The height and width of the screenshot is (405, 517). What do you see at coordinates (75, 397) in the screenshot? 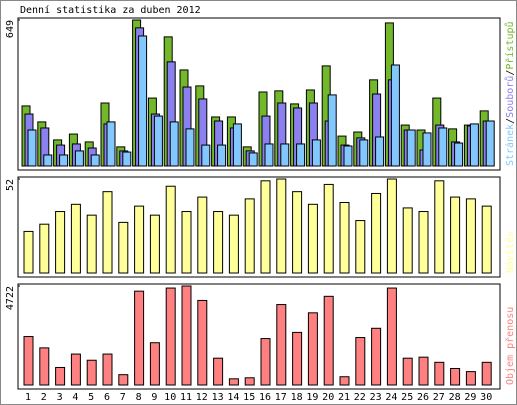
I see `x-tick-label: 4` at bounding box center [75, 397].